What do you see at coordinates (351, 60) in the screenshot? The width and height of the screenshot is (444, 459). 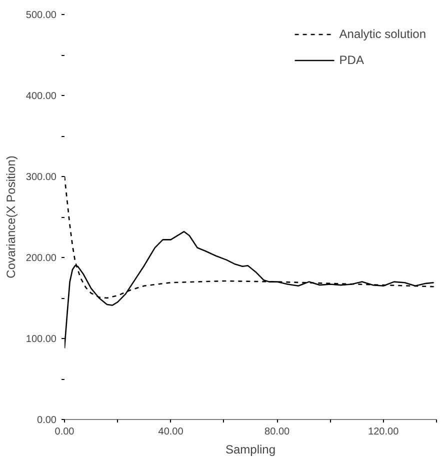 I see `legend-label: PDA` at bounding box center [351, 60].